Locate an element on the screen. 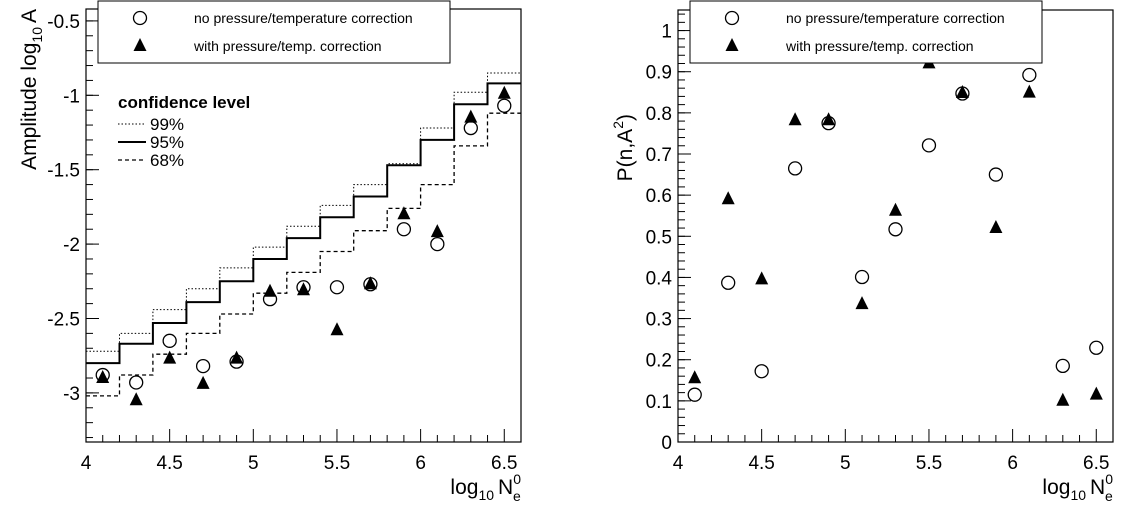 This screenshot has height=510, width=1133. y-axis-title-tail: A is located at coordinates (29, 16).